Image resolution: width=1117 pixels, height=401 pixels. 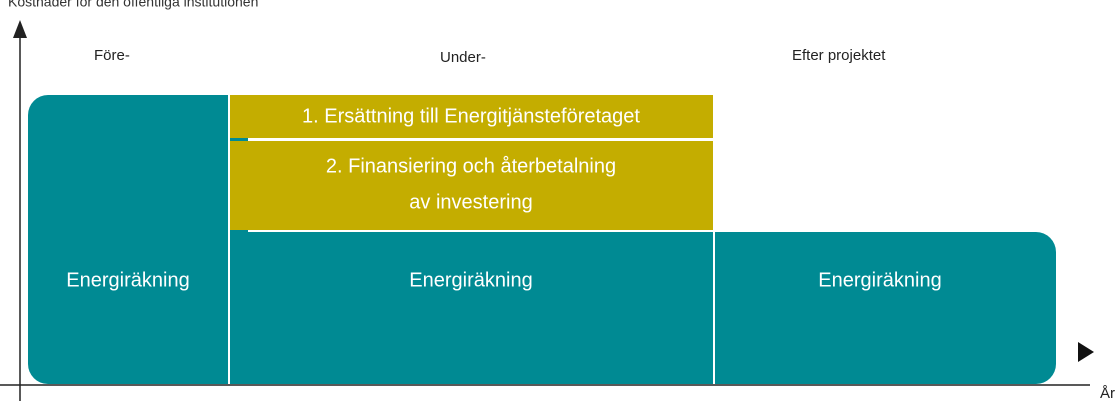 What do you see at coordinates (229, 239) in the screenshot?
I see `divider` at bounding box center [229, 239].